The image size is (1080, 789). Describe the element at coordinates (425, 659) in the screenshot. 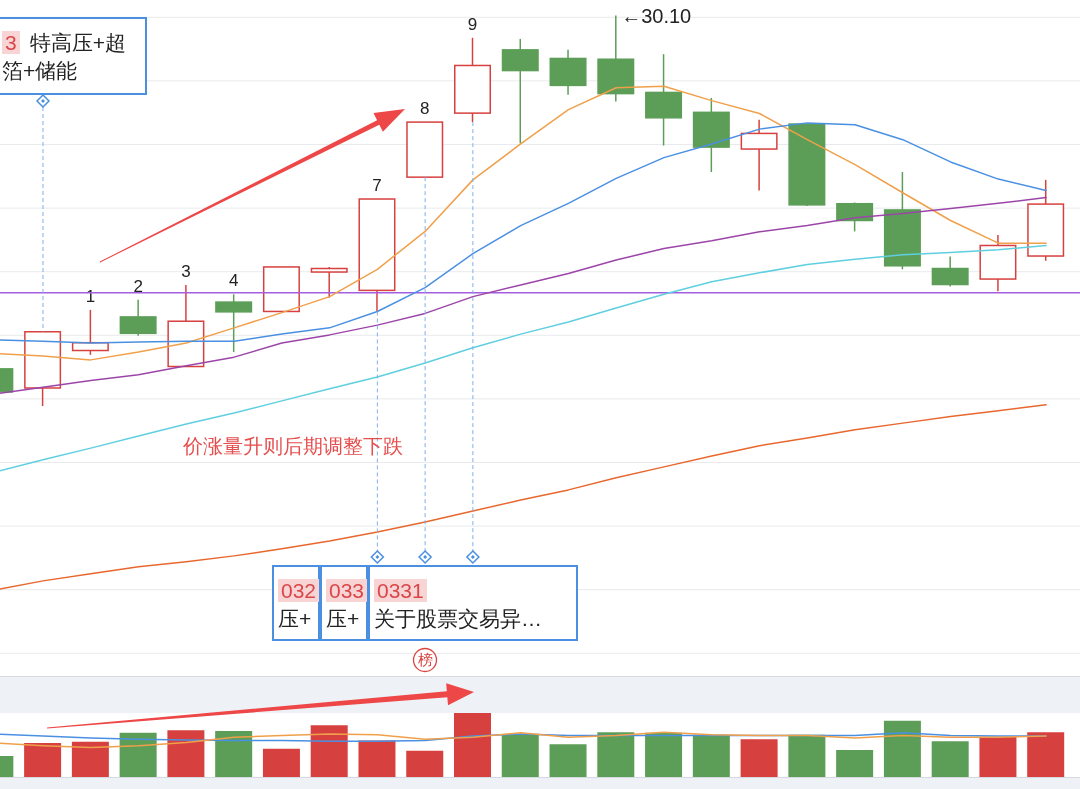

I see `text: 榜` at that location.